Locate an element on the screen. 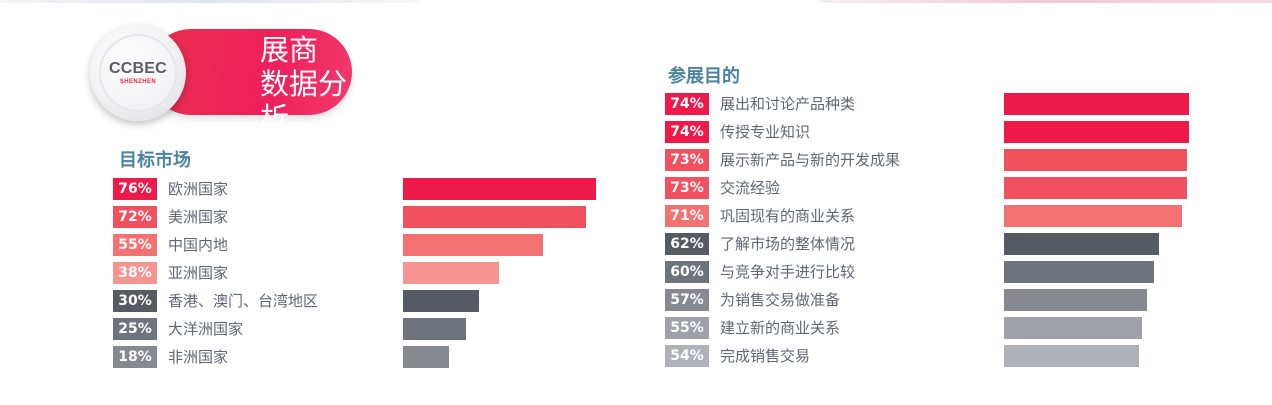 This screenshot has height=405, width=1272. percent-label: 38% is located at coordinates (135, 273).